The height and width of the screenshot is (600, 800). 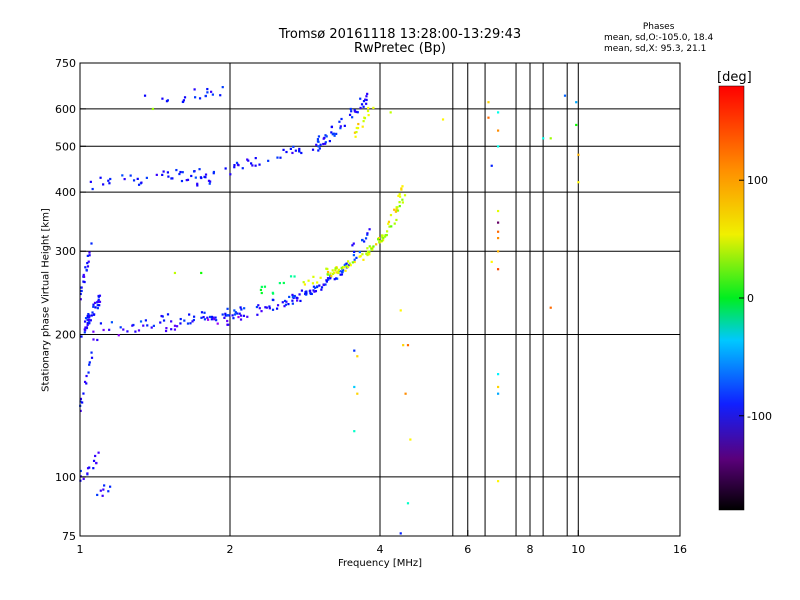 What do you see at coordinates (69, 536) in the screenshot?
I see `y-tick-label: 75` at bounding box center [69, 536].